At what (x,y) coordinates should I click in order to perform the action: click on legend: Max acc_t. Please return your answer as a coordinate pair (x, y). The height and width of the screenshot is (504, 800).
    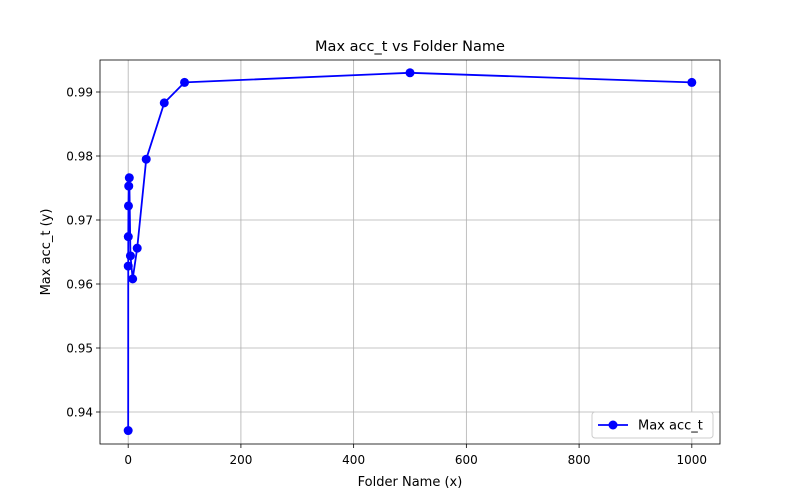
    Looking at the image, I should click on (652, 425).